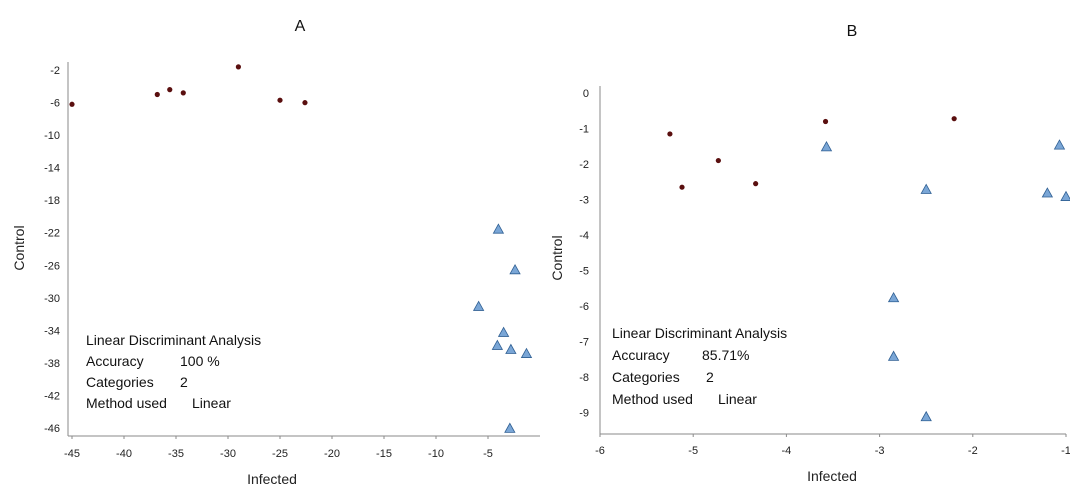  Describe the element at coordinates (173, 340) in the screenshot. I see `panel-a-annotation-title: Linear Discriminant Analysis` at that location.